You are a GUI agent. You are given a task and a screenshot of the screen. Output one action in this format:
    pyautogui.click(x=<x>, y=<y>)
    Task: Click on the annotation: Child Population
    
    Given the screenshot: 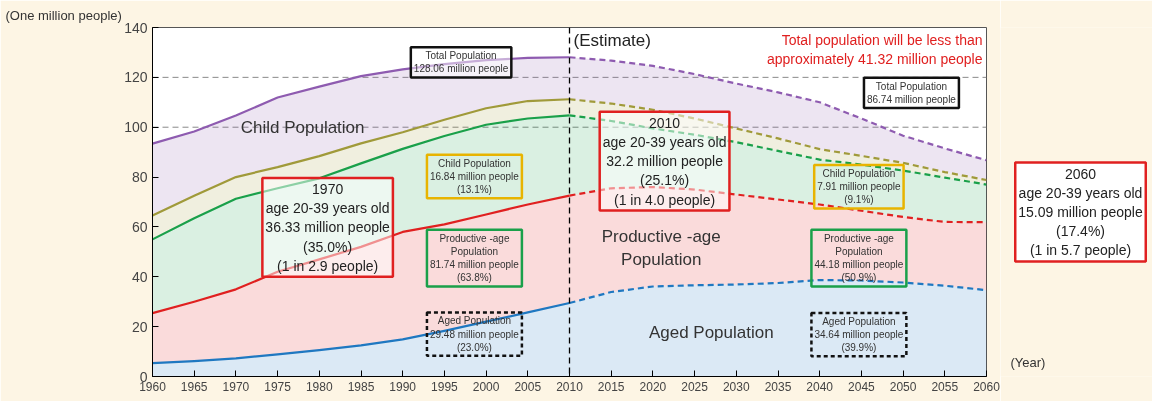 What is the action you would take?
    pyautogui.click(x=302, y=127)
    